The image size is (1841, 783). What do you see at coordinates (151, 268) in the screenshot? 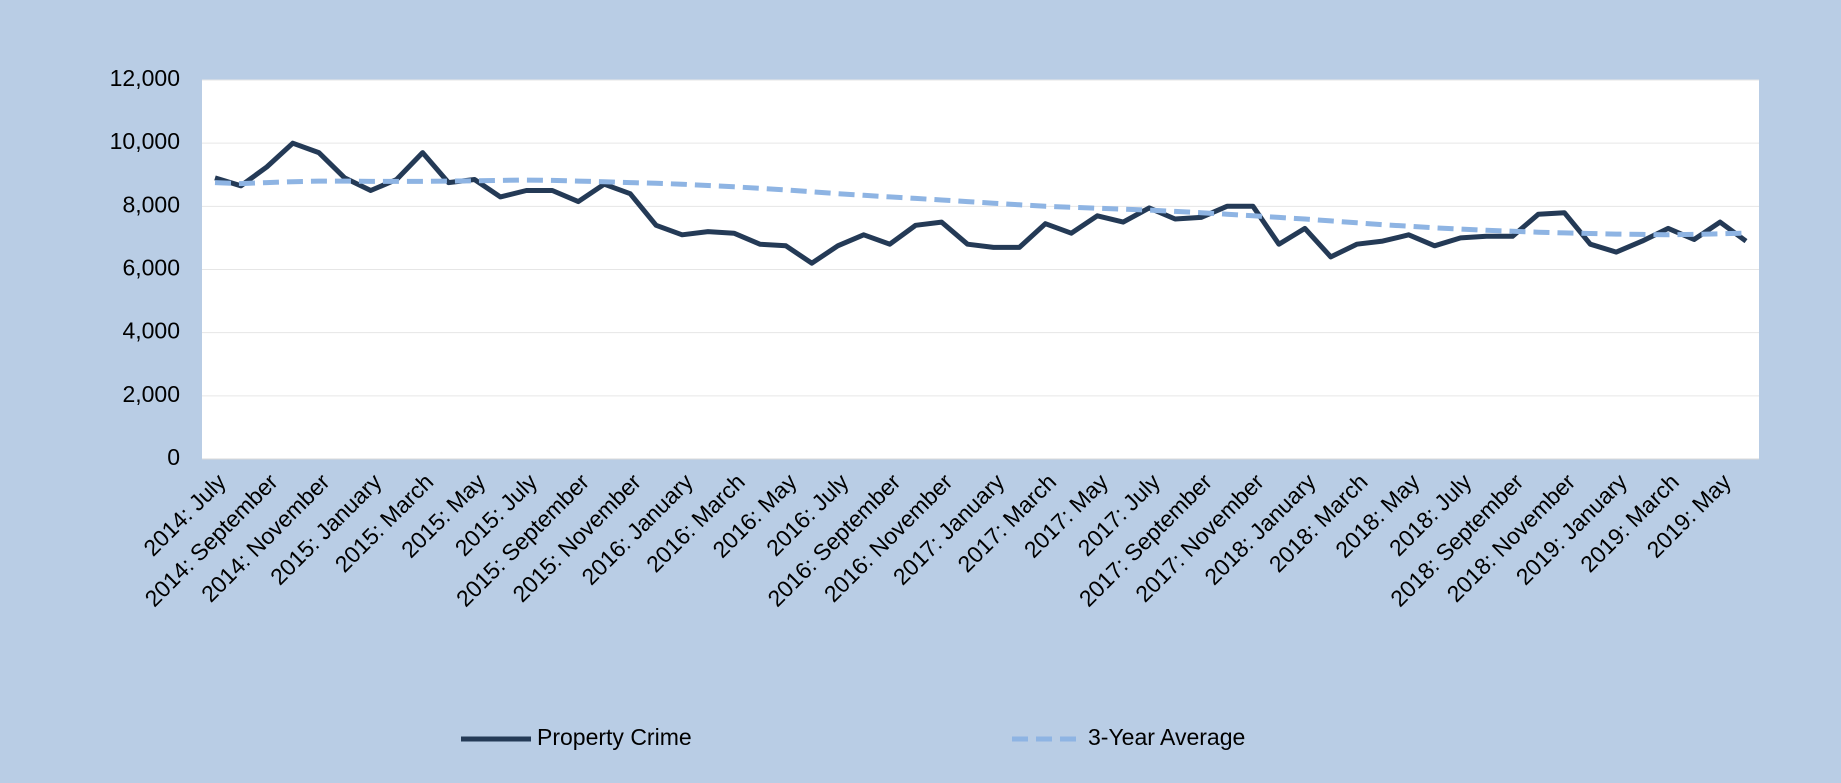
I see `y-tick-label: 6,000` at bounding box center [151, 268].